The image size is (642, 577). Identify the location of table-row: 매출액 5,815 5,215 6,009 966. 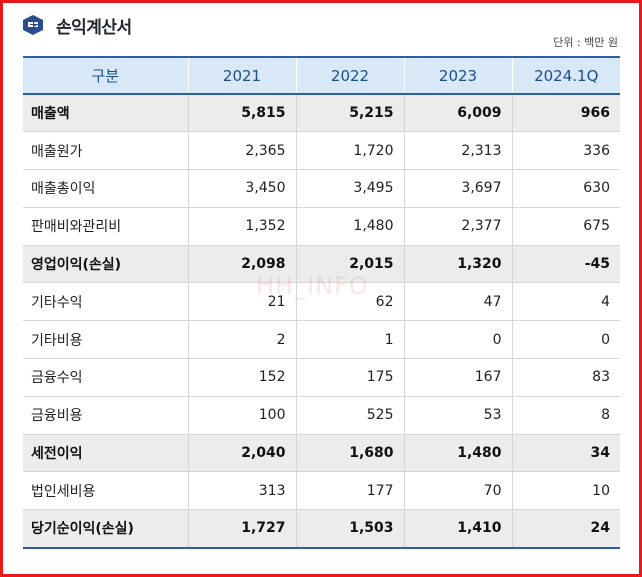
(321, 113).